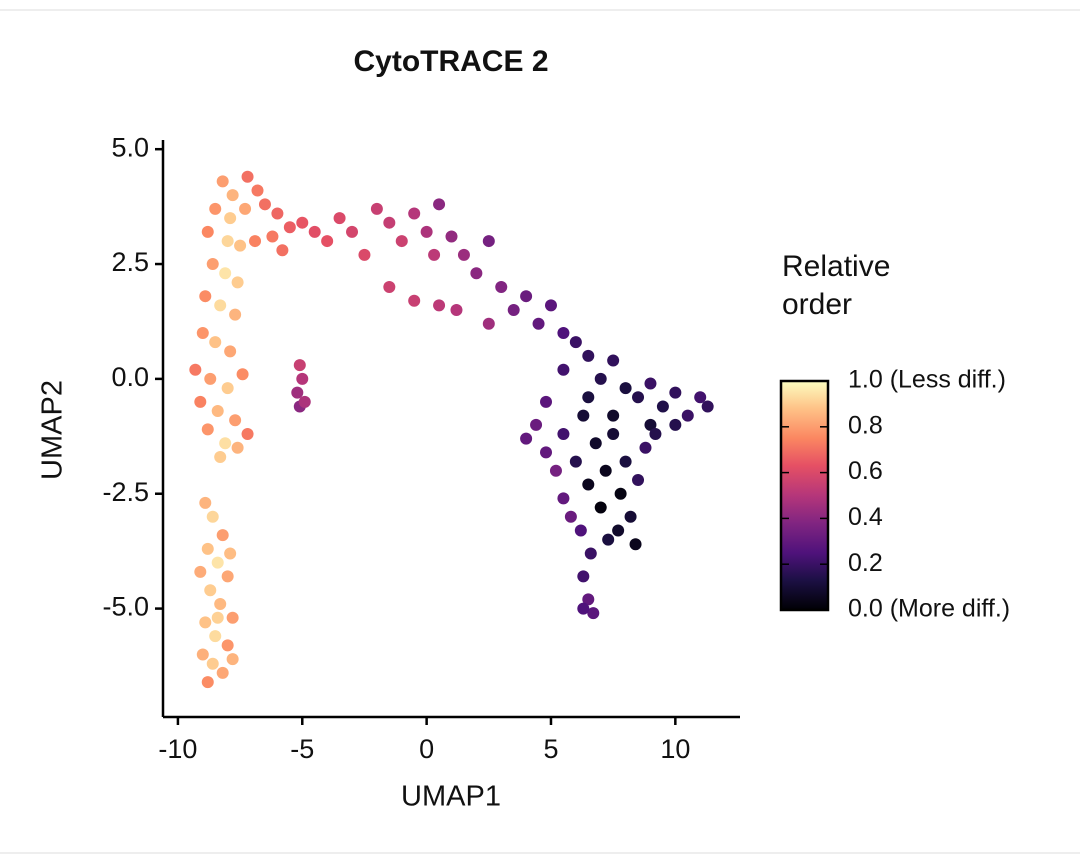 The image size is (1080, 864). Describe the element at coordinates (865, 425) in the screenshot. I see `colorbar-tick-label: 0.8` at that location.